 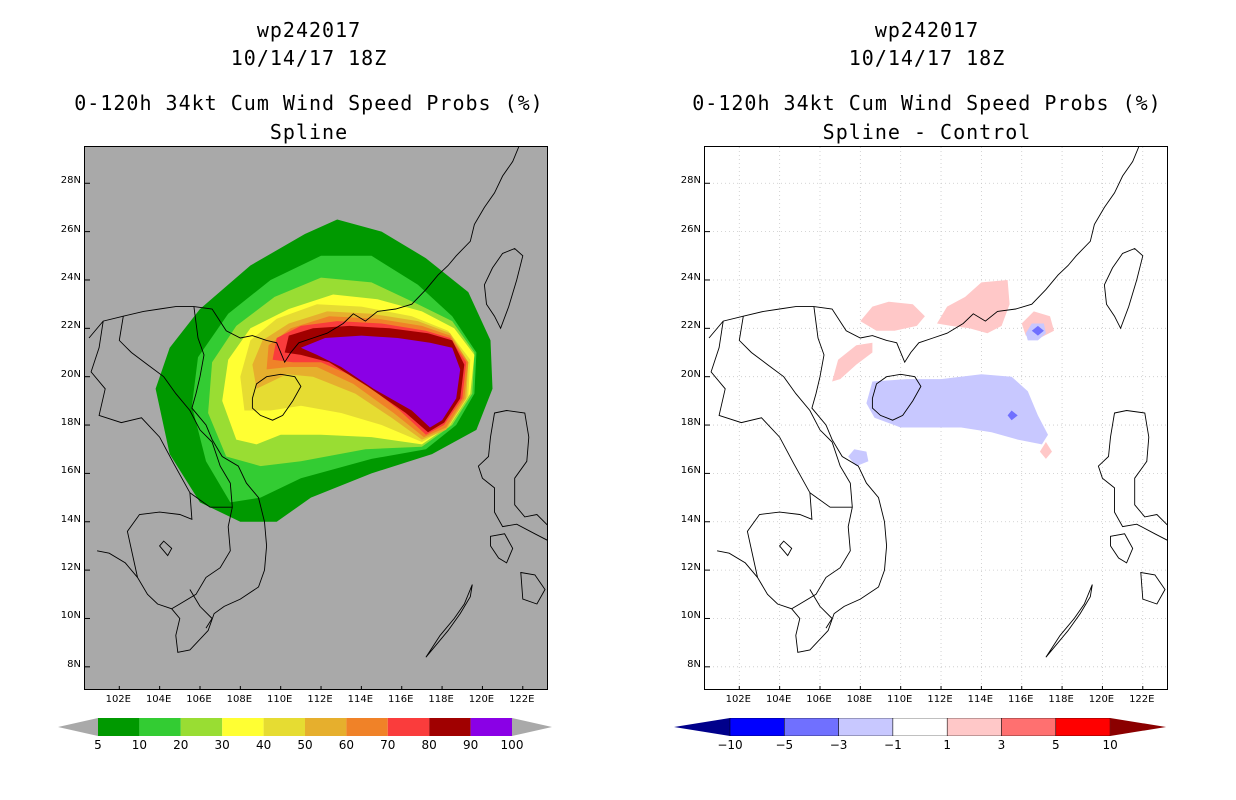 What do you see at coordinates (947, 745) in the screenshot?
I see `colorbar-label: 1` at bounding box center [947, 745].